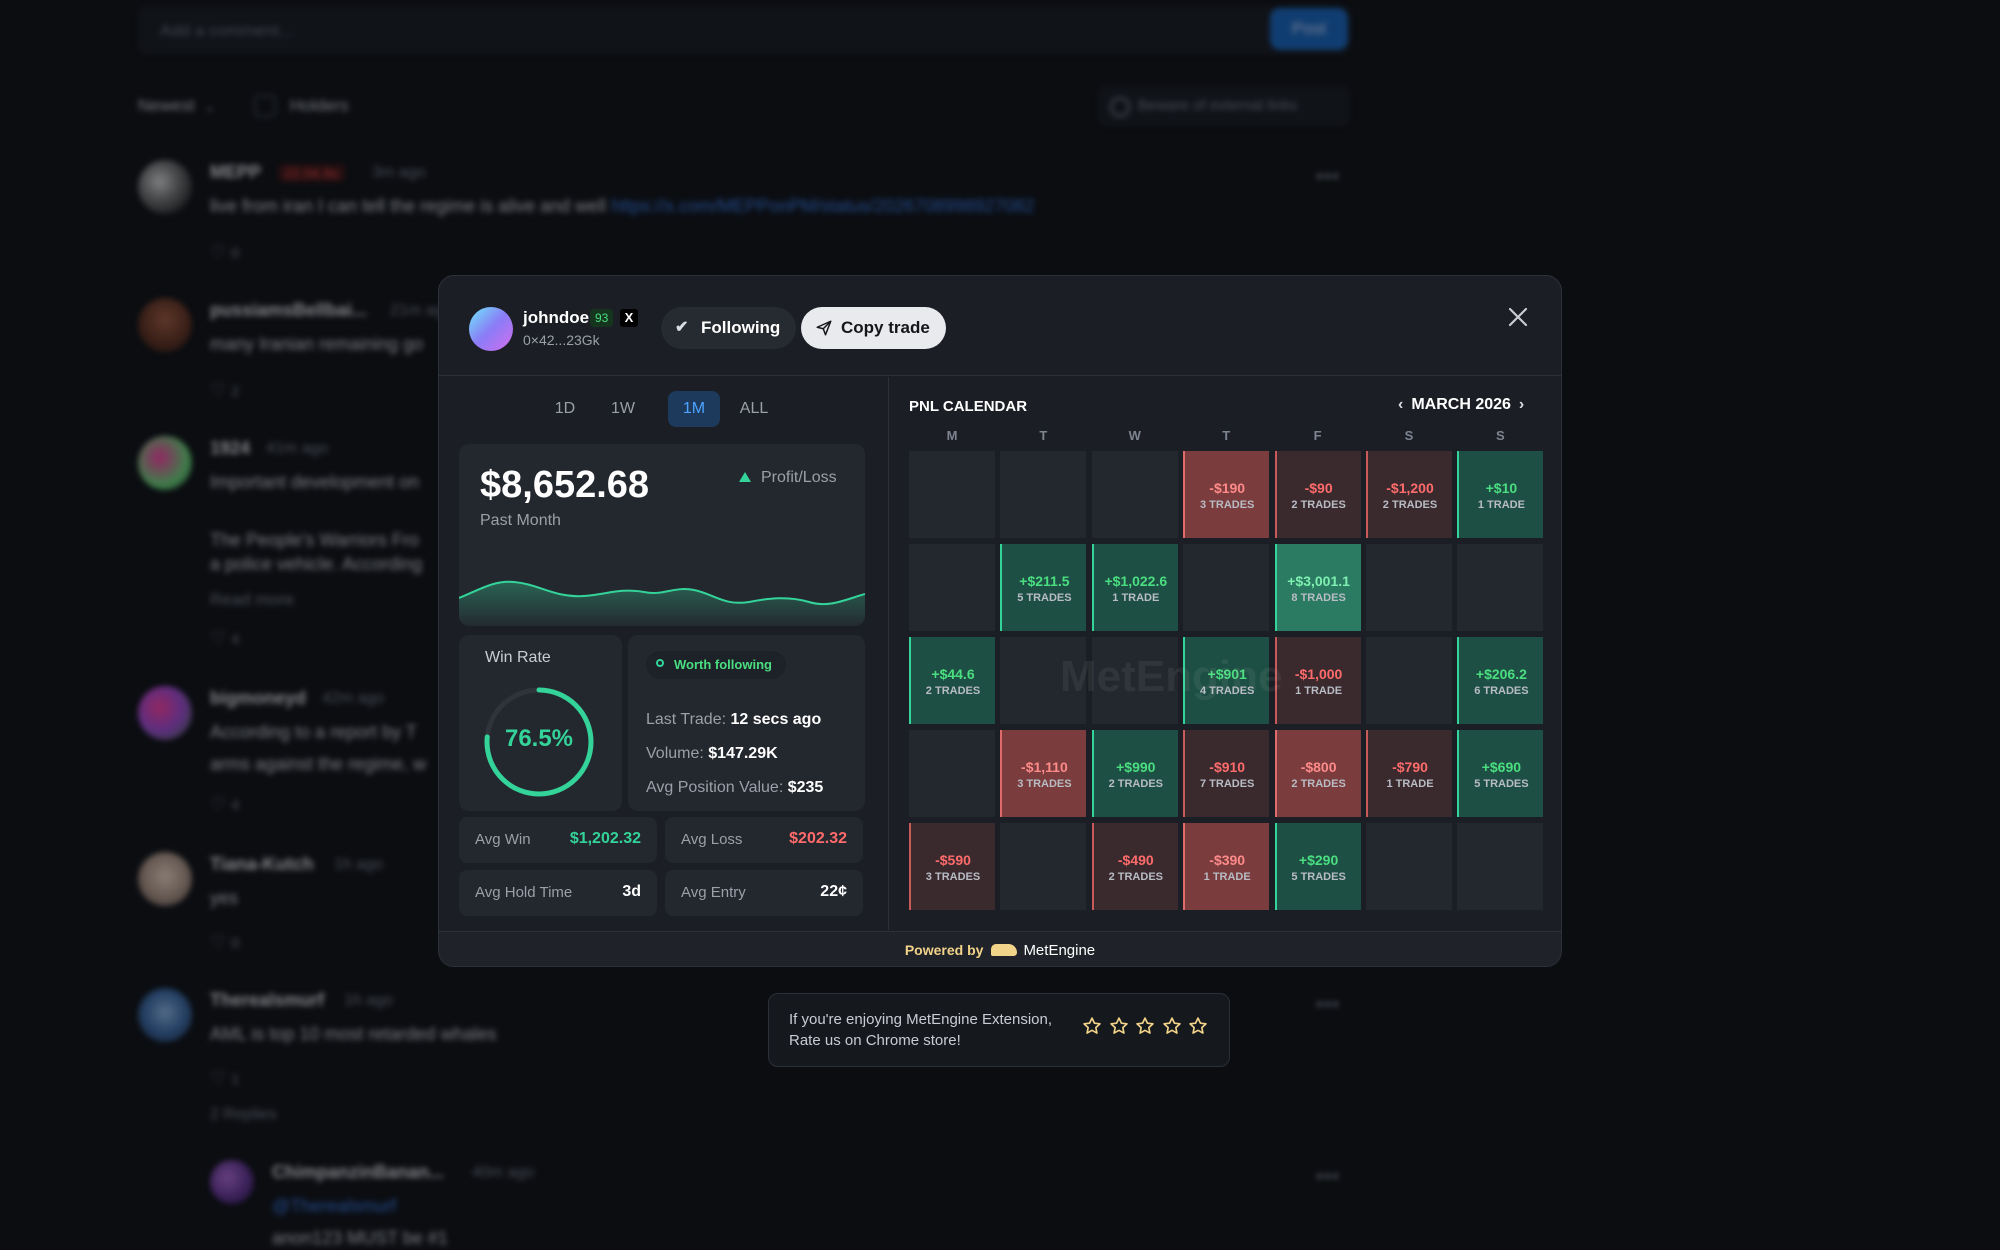 The image size is (2000, 1250). What do you see at coordinates (1227, 691) in the screenshot?
I see `day-trade-count: 4 TRADES` at bounding box center [1227, 691].